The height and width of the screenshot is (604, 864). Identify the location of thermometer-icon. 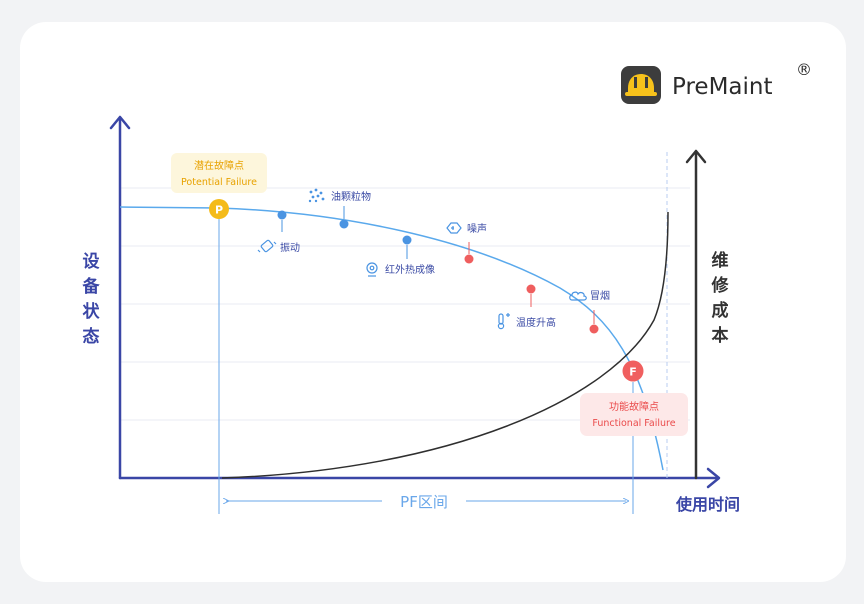
(503, 321).